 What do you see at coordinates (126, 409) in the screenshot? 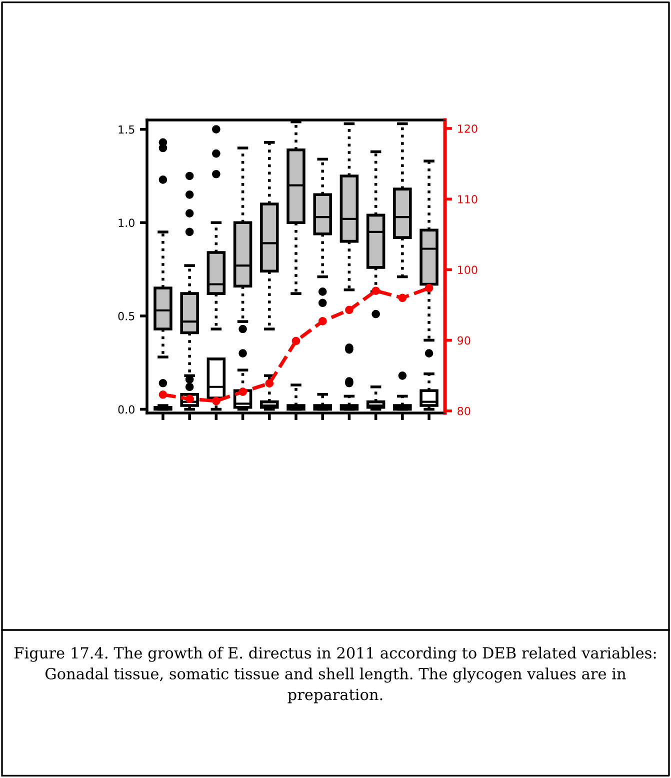
I see `y-tick-label: 0.0` at bounding box center [126, 409].